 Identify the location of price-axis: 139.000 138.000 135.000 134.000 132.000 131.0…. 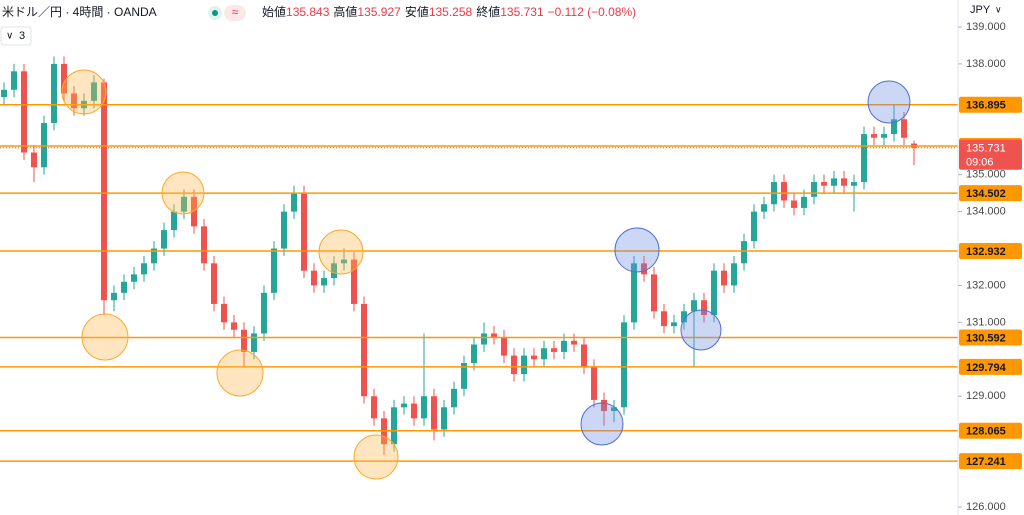
(982, 267).